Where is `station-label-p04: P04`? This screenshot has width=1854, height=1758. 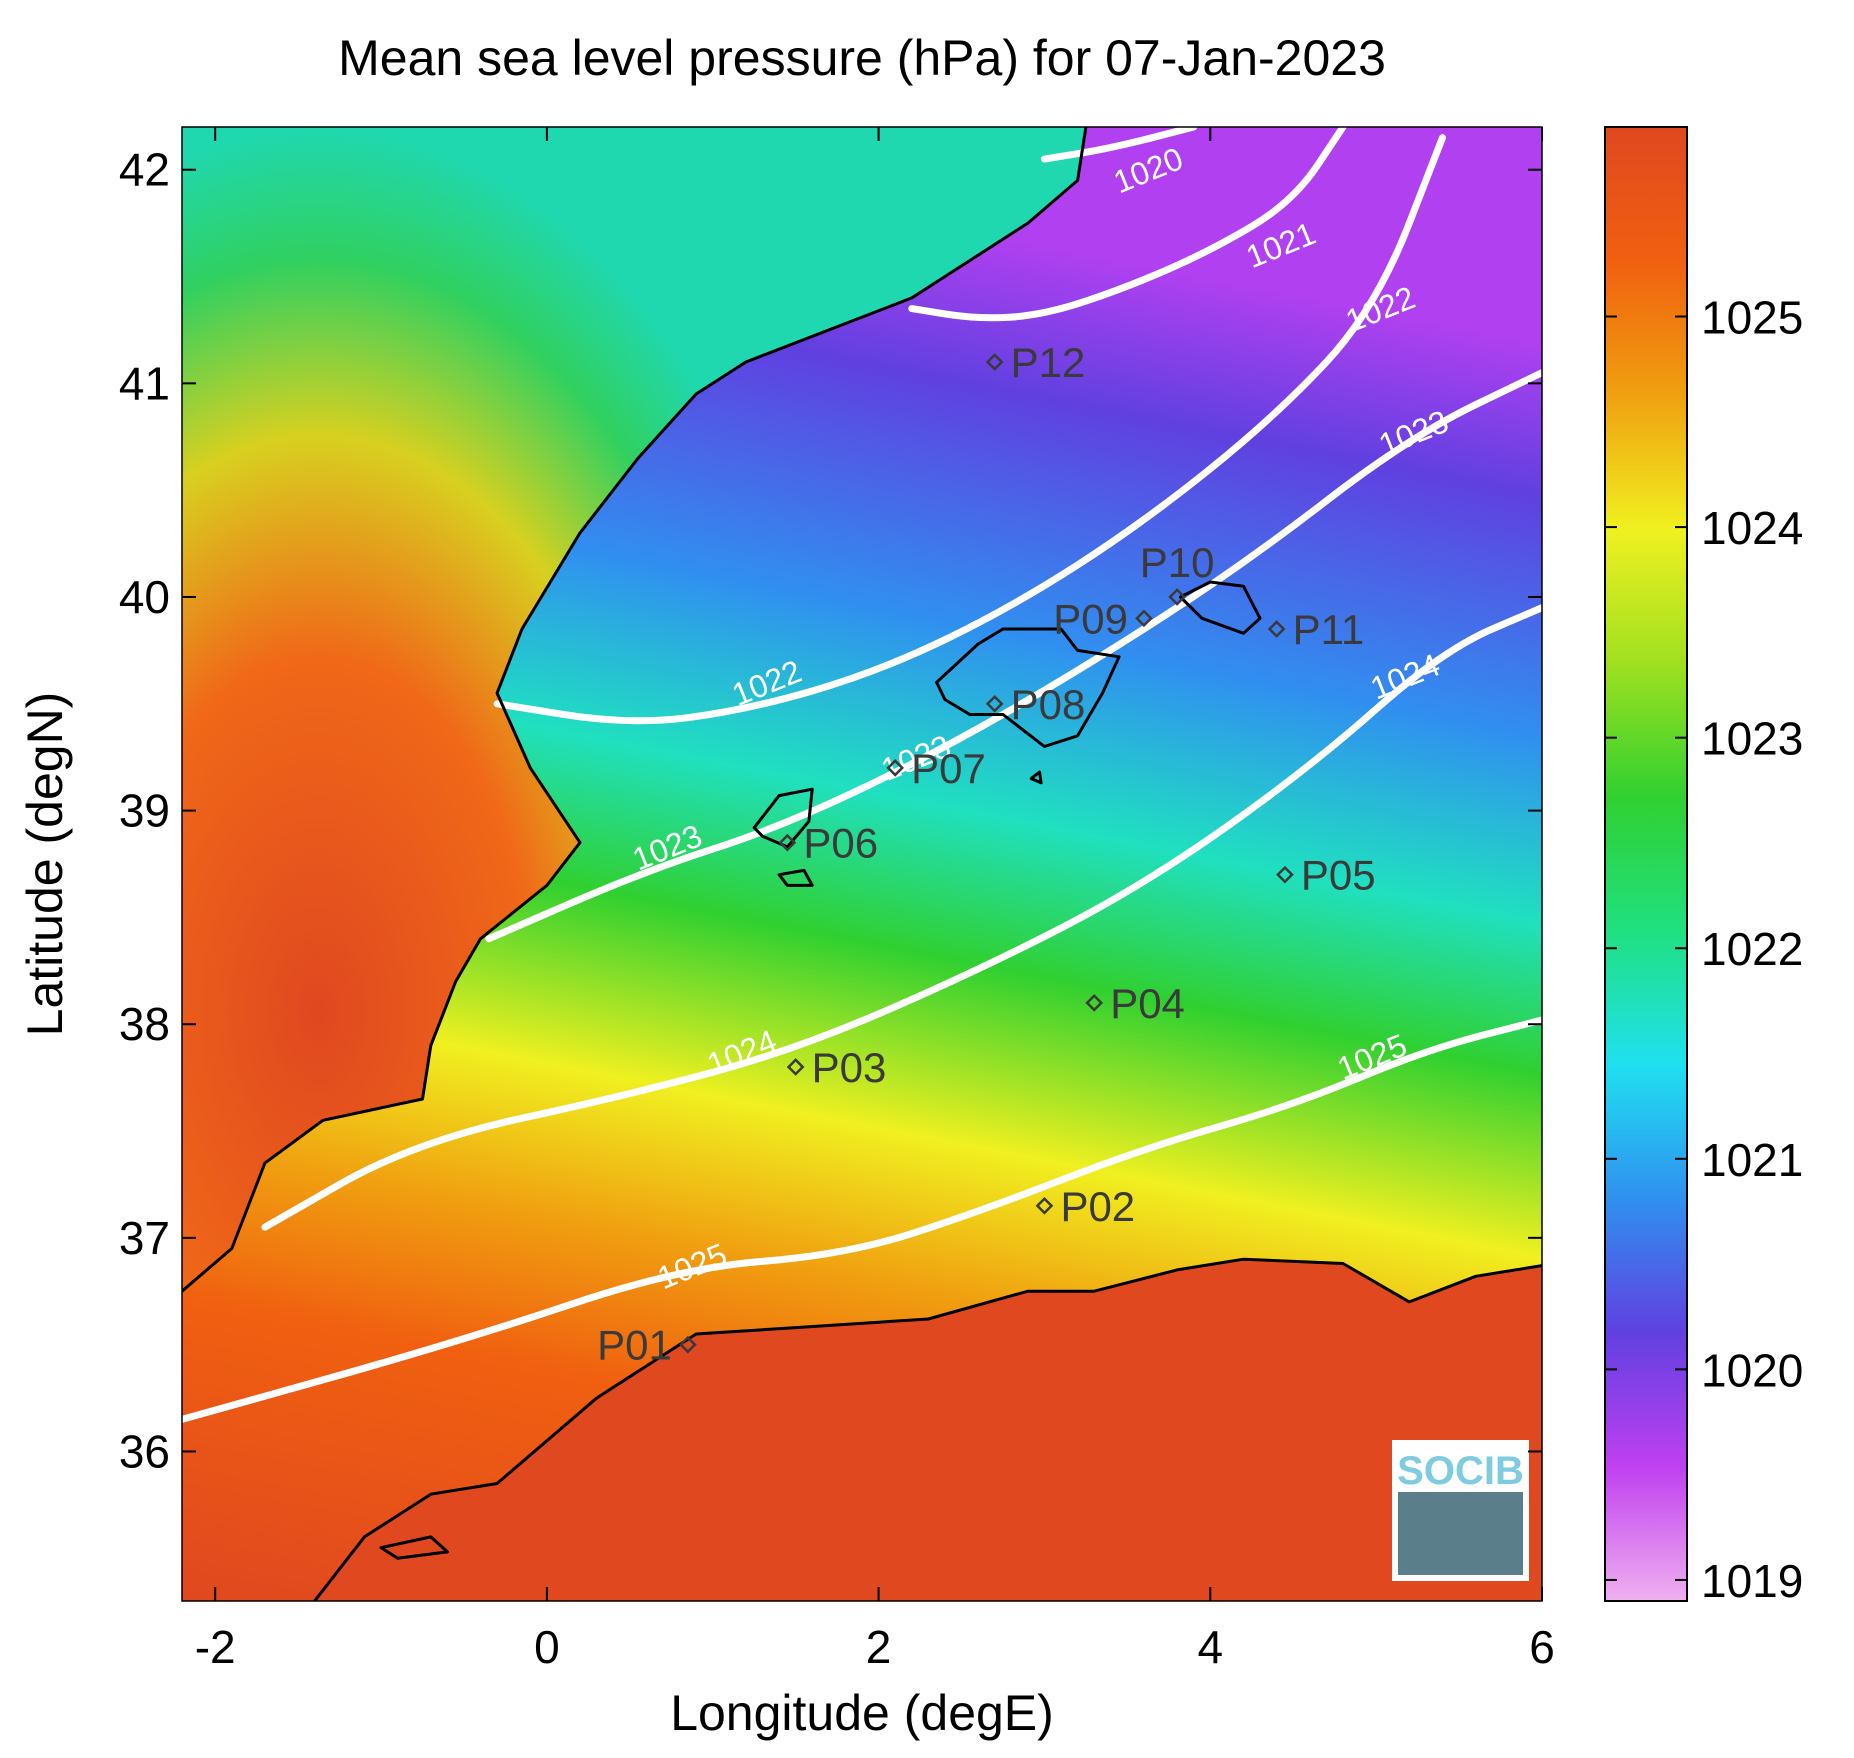
station-label-p04: P04 is located at coordinates (1147, 1003).